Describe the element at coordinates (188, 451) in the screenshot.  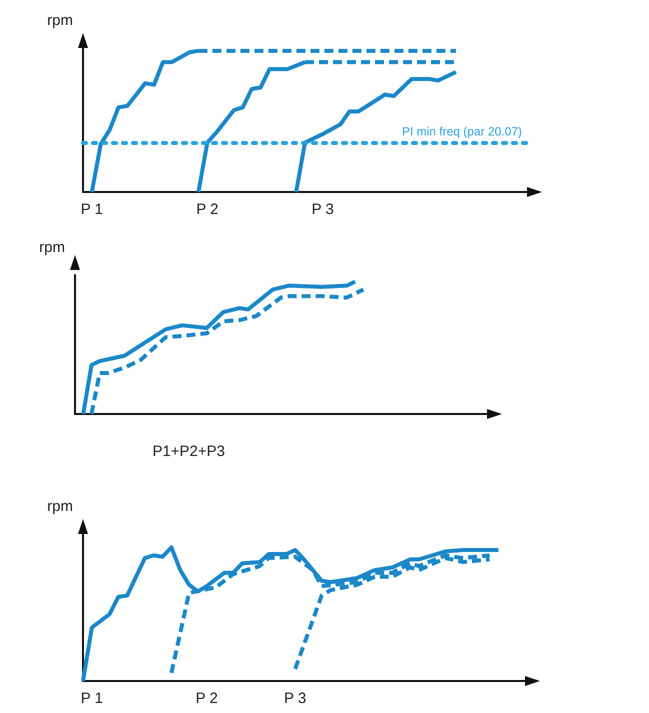
I see `x-axis-title: P1+P2+P3` at that location.